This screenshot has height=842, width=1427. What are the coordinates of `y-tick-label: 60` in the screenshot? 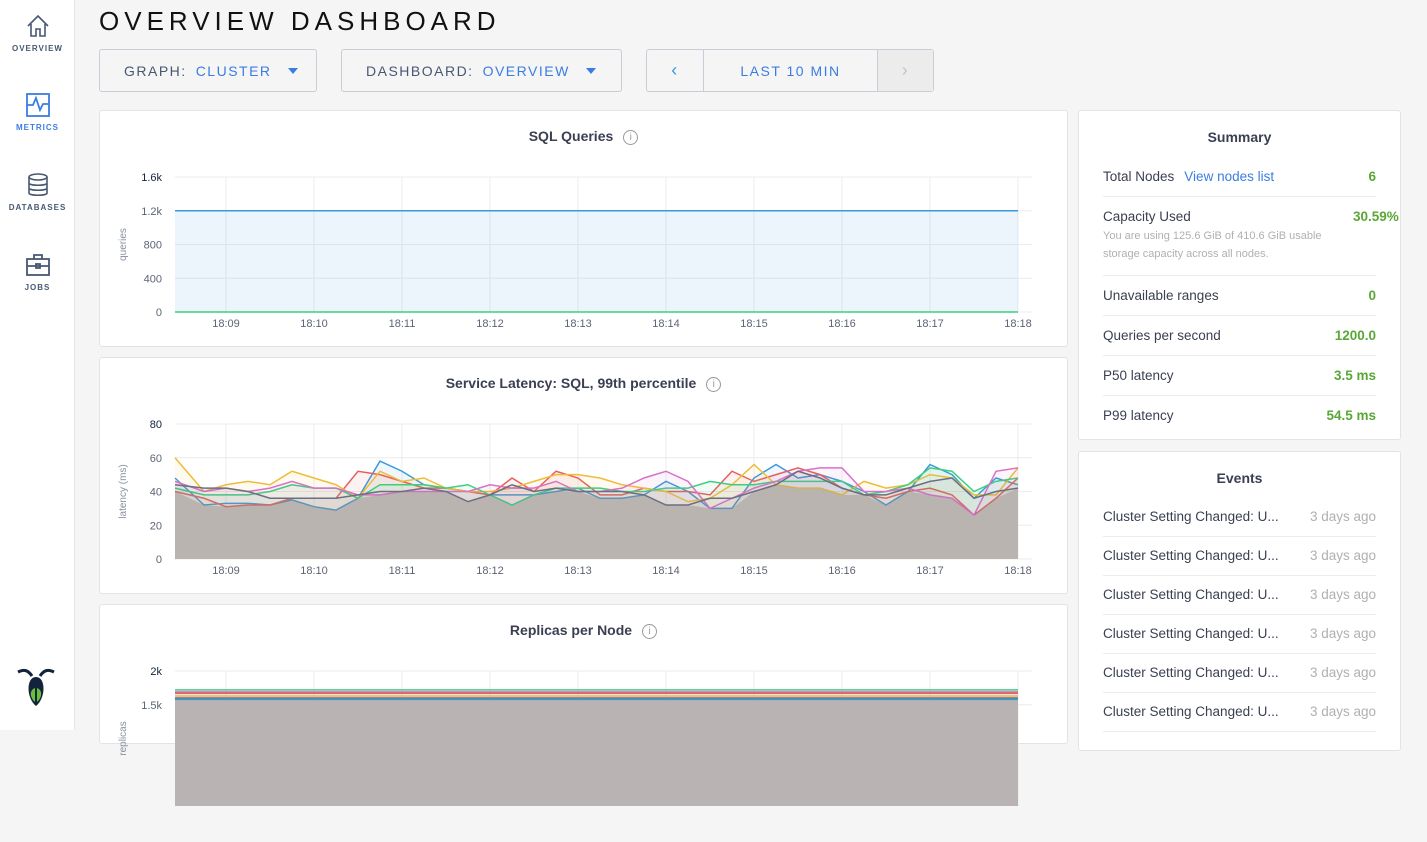 It's located at (156, 459).